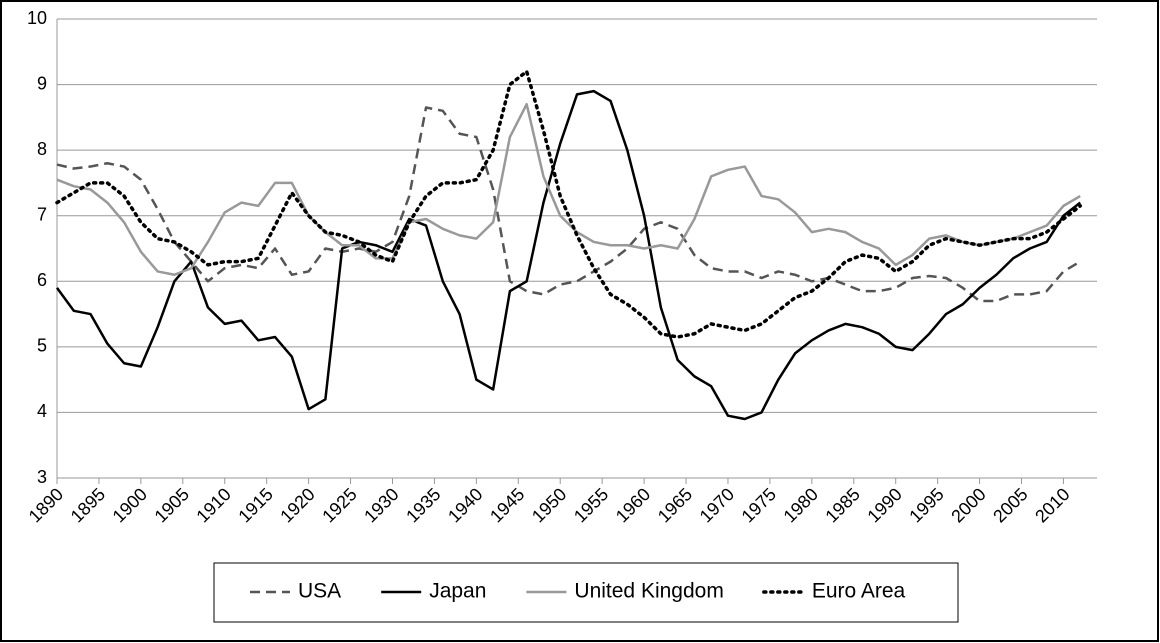 The width and height of the screenshot is (1160, 643). I want to click on y-tick-label: 4, so click(42, 411).